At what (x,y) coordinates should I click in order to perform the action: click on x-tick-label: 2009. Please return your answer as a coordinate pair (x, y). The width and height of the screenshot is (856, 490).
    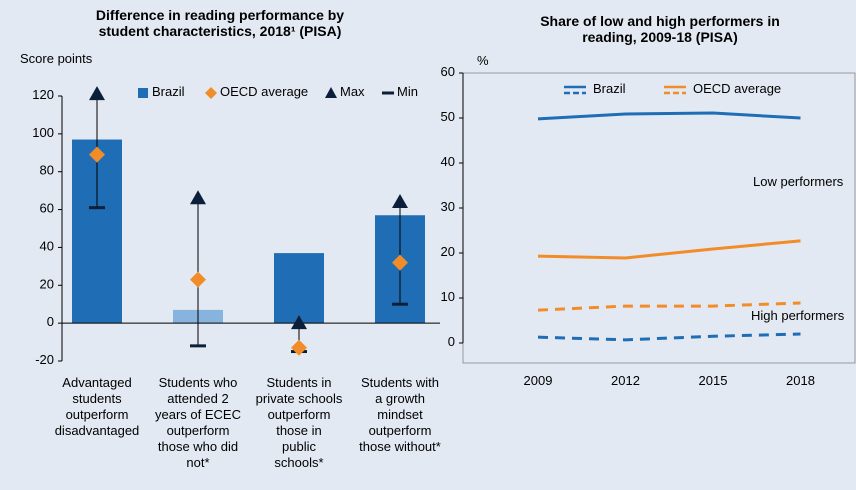
    Looking at the image, I should click on (538, 380).